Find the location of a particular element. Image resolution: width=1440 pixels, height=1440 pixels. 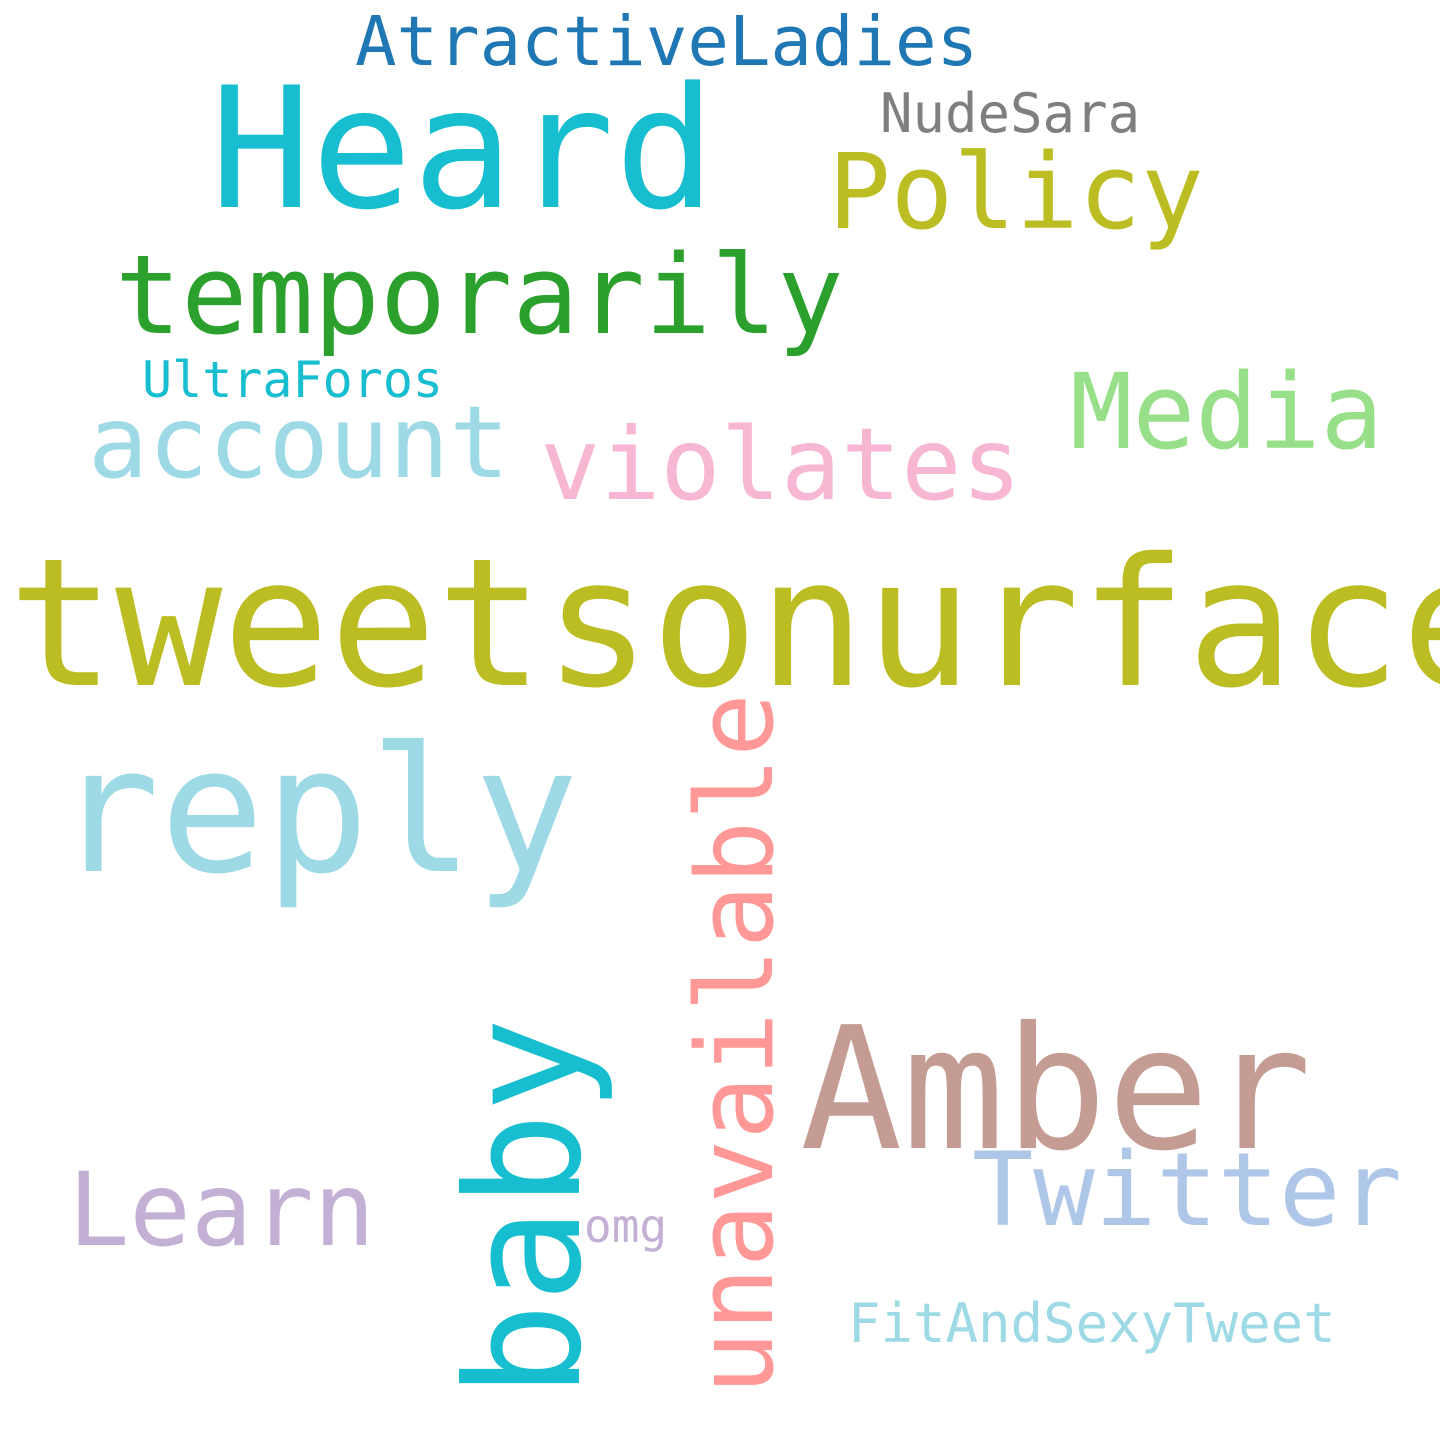

word-account: account is located at coordinates (299, 442).